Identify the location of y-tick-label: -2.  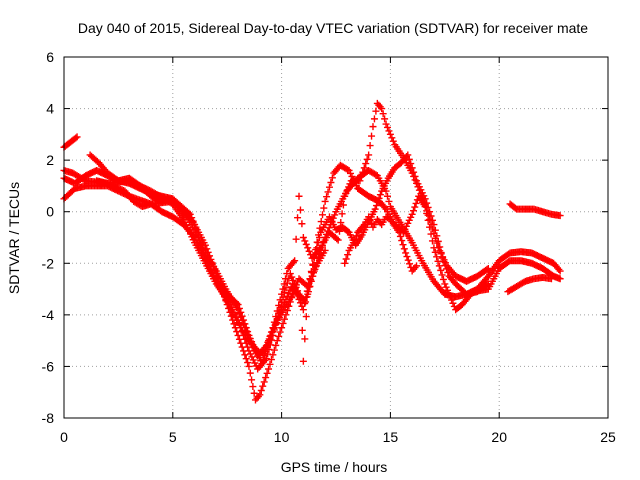
(48, 263).